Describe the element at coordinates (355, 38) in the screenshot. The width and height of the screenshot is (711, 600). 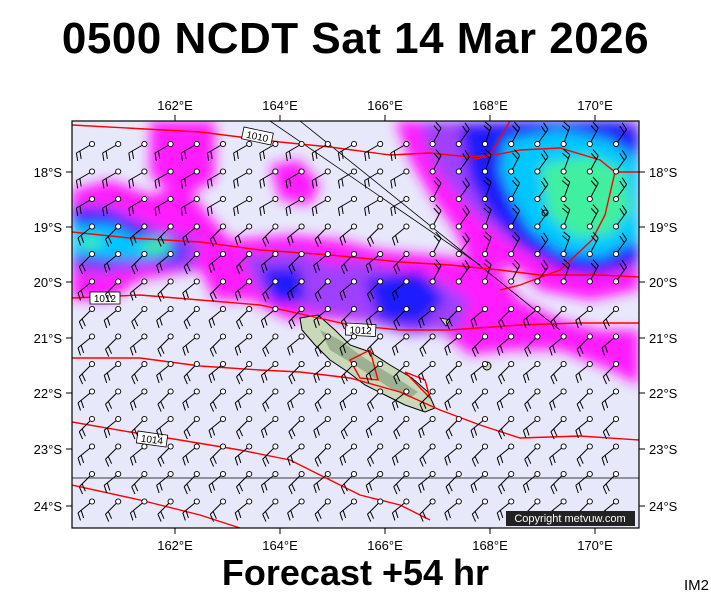
I see `map-title: 0500 NCDT Sat 14 Mar 2026` at that location.